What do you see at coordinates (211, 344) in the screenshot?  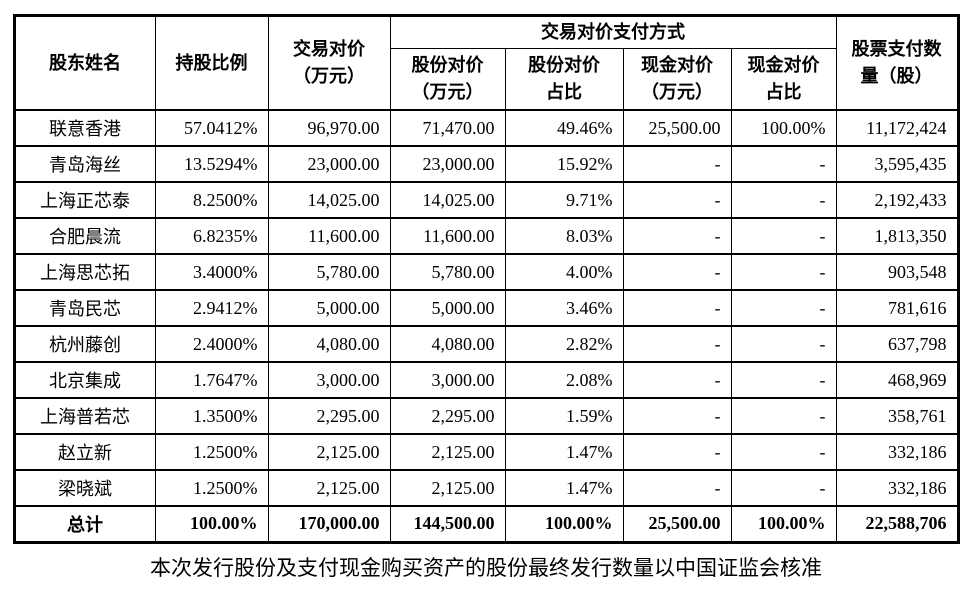 I see `value-cell: 2.4000%` at bounding box center [211, 344].